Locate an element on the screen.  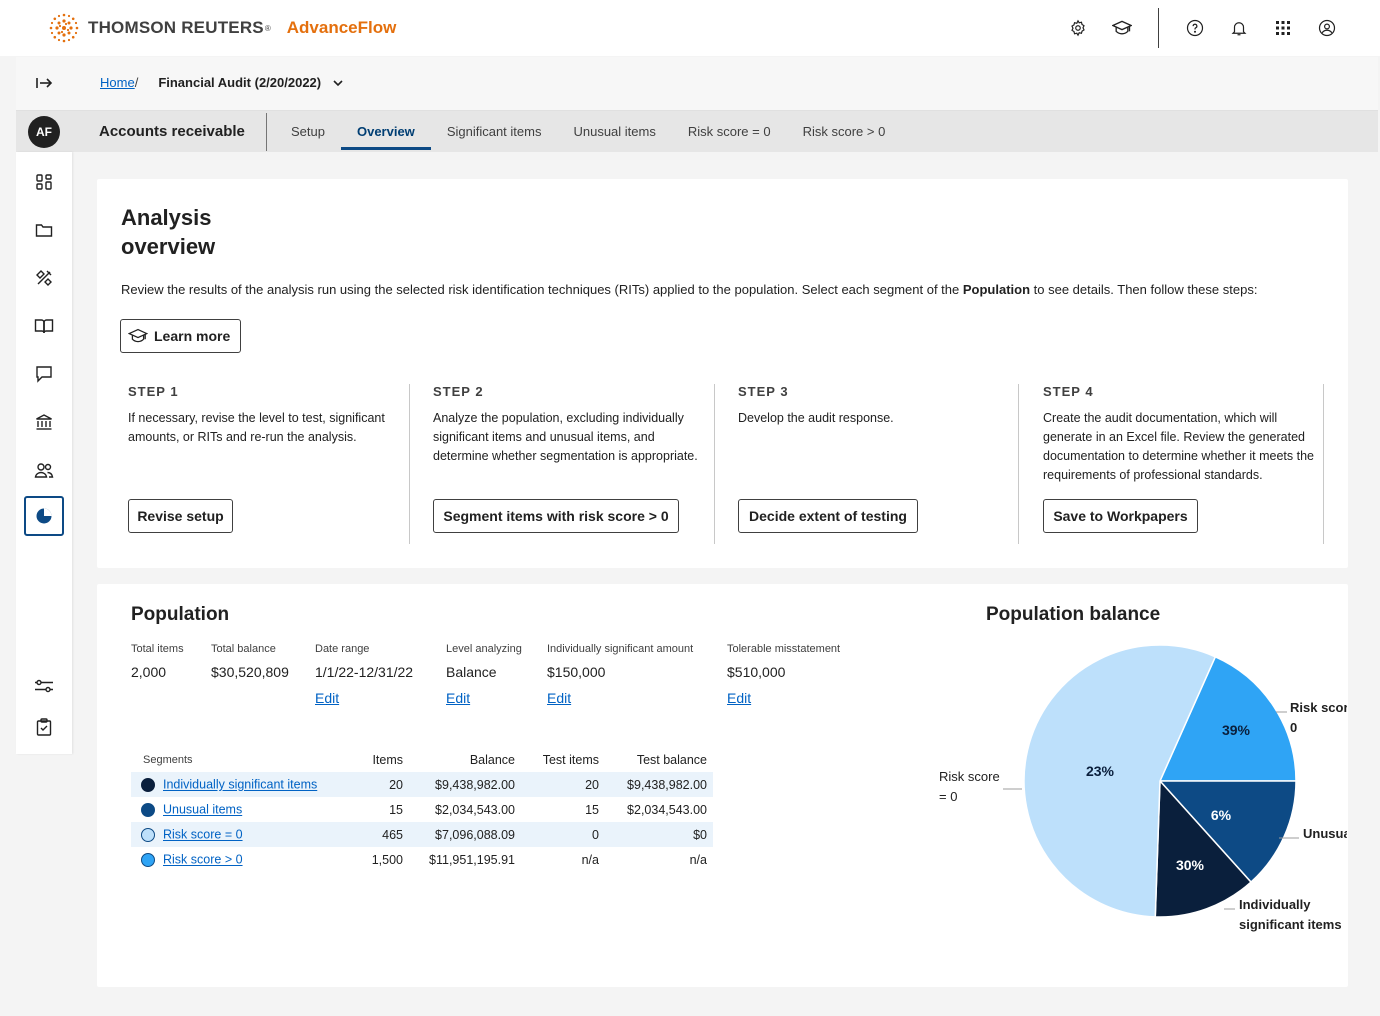
chevron-down-icon is located at coordinates (338, 83).